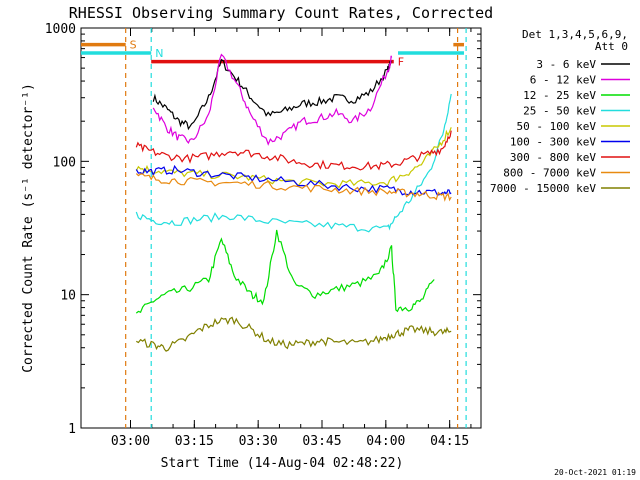  What do you see at coordinates (557, 126) in the screenshot?
I see `legend-entry-label: 50 - 100 keV` at bounding box center [557, 126].